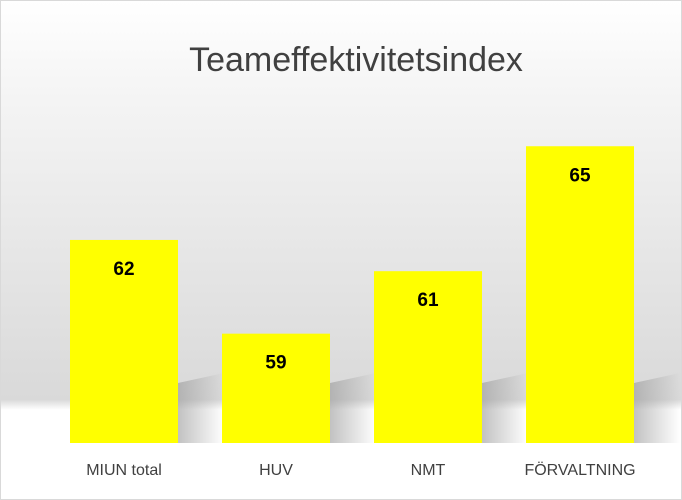  Describe the element at coordinates (580, 175) in the screenshot. I see `data-label: 65` at that location.